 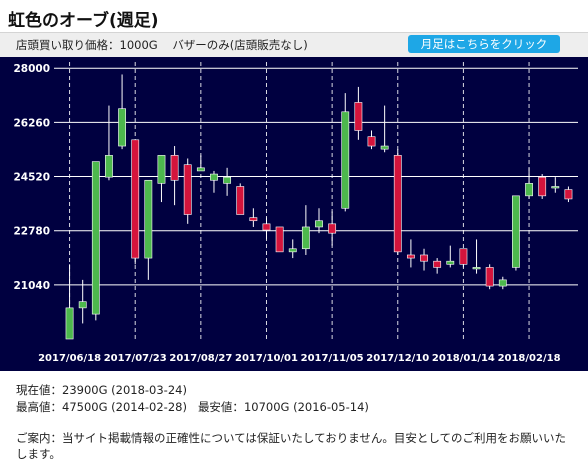 What do you see at coordinates (200, 358) in the screenshot?
I see `x-tick-label: 2017/08/27` at bounding box center [200, 358].